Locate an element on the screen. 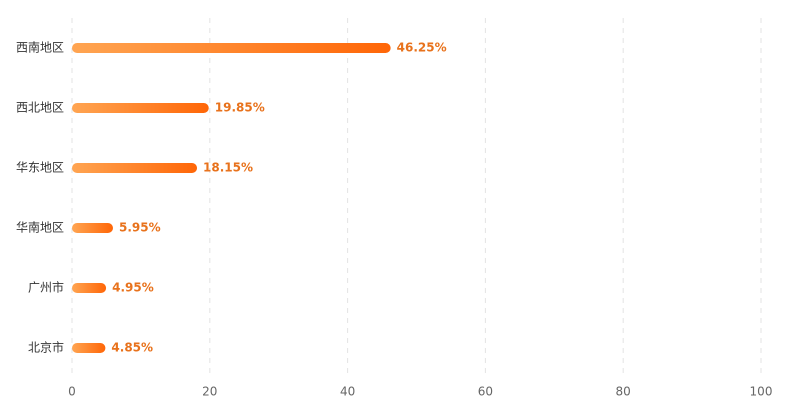 This screenshot has height=416, width=788. value-label: 18.15% is located at coordinates (228, 168).